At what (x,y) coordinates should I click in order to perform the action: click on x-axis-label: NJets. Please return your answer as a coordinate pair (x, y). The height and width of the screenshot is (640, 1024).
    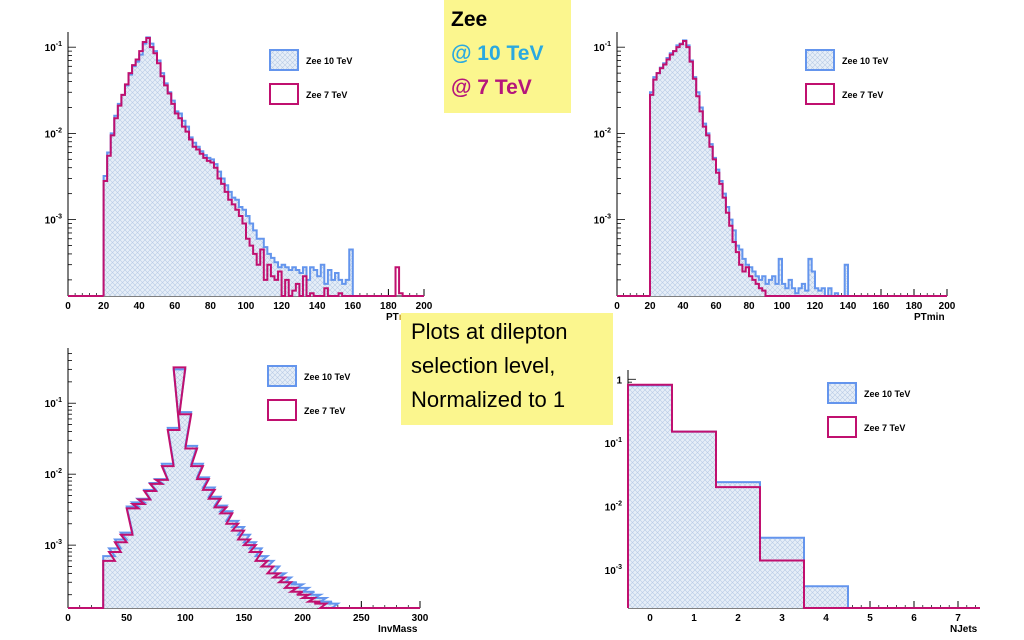
    Looking at the image, I should click on (964, 629).